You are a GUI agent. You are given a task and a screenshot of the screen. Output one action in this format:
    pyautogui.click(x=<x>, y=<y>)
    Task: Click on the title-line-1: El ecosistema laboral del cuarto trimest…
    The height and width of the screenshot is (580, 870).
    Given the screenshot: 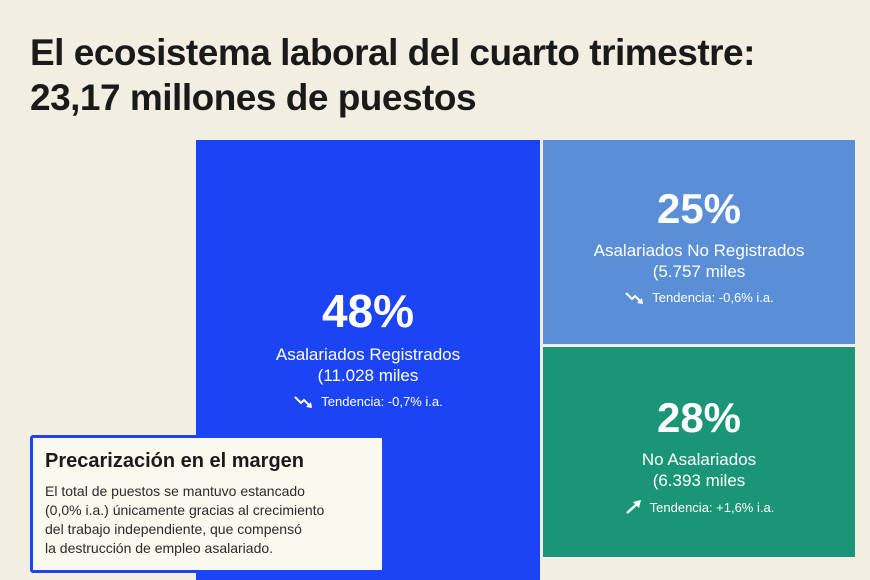 What is the action you would take?
    pyautogui.click(x=392, y=52)
    